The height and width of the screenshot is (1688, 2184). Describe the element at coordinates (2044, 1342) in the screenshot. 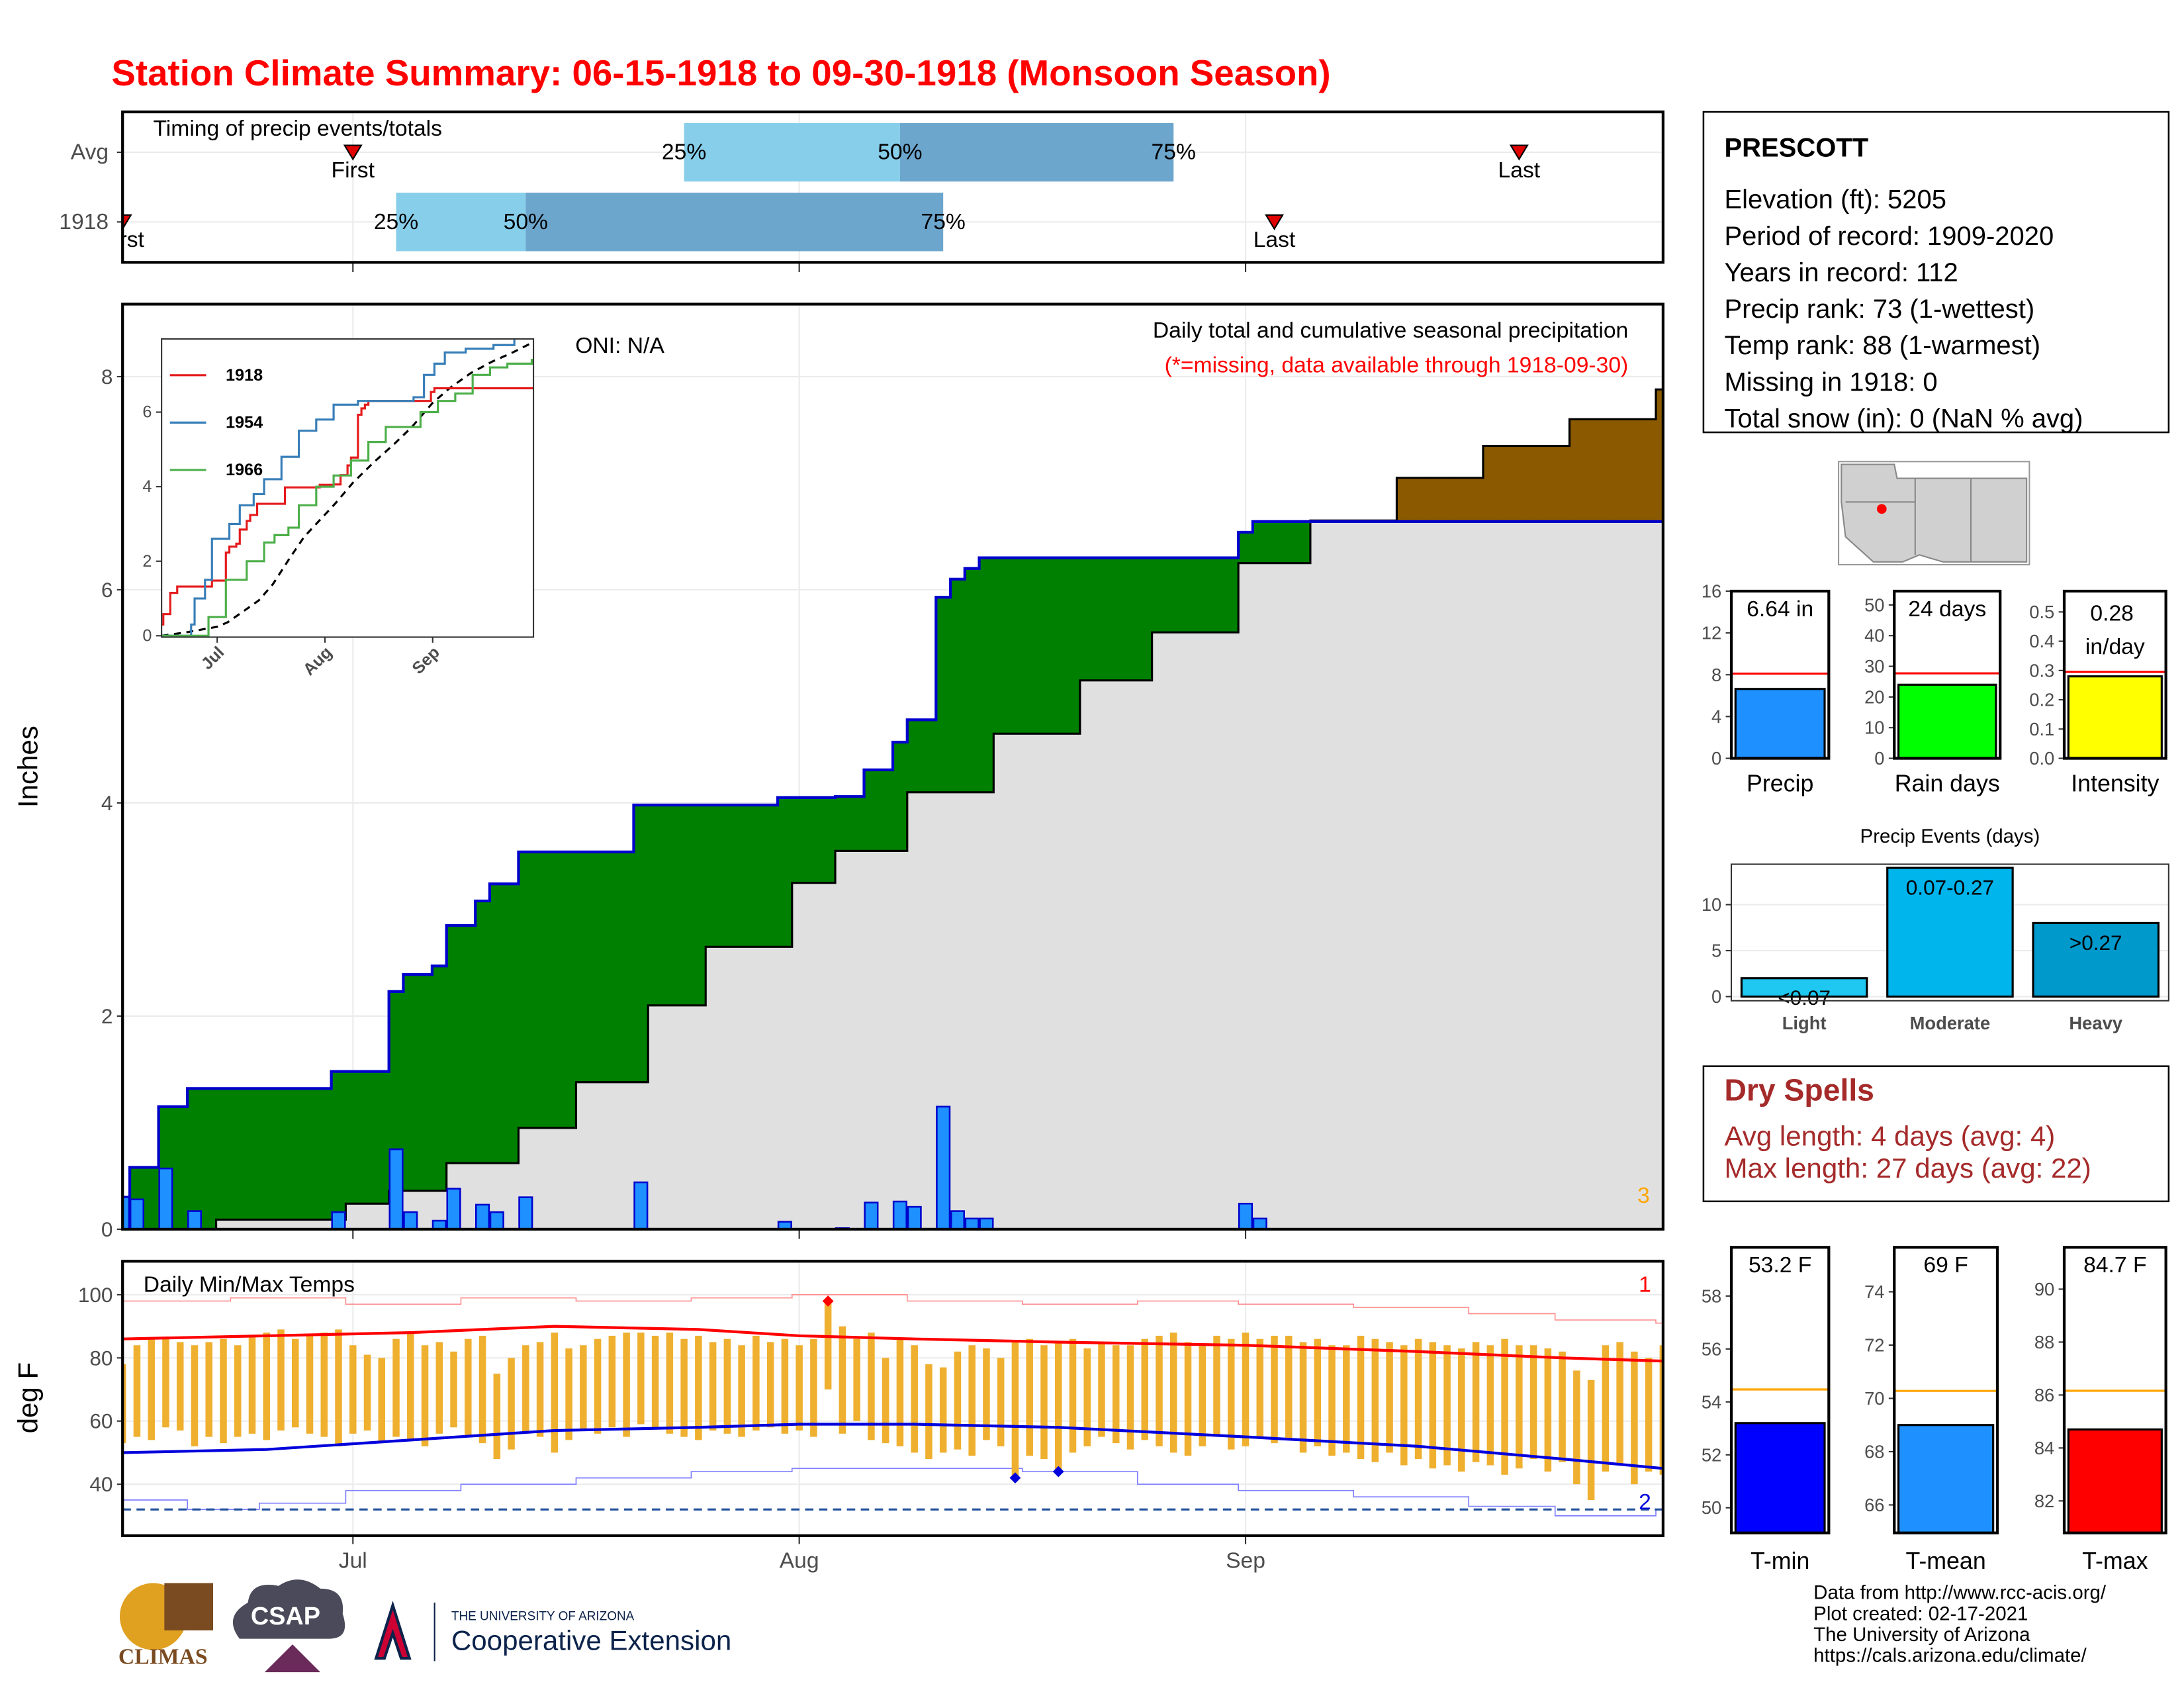

I see `y-tick-label: 88` at that location.